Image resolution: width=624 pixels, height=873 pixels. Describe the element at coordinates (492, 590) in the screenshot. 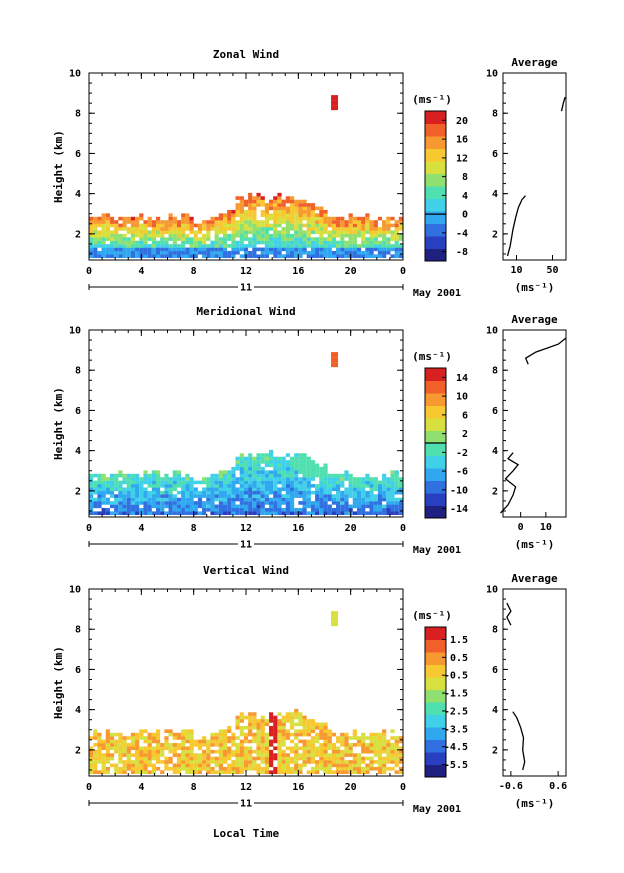

I see `avg-y-tick-label: 10` at that location.